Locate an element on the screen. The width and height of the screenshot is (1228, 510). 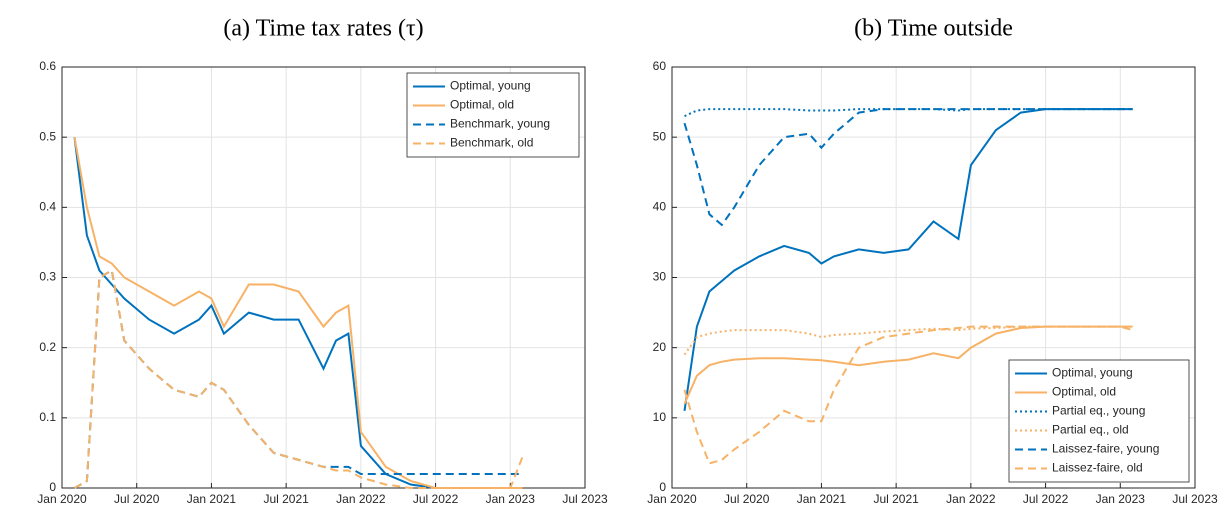
y-tick-label: 0.4 is located at coordinates (47, 207).